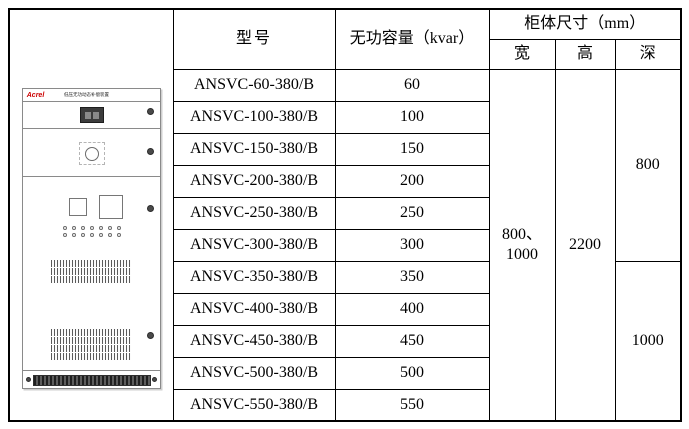 The height and width of the screenshot is (429, 689). I want to click on cabinet-panel-knob, so click(91, 153).